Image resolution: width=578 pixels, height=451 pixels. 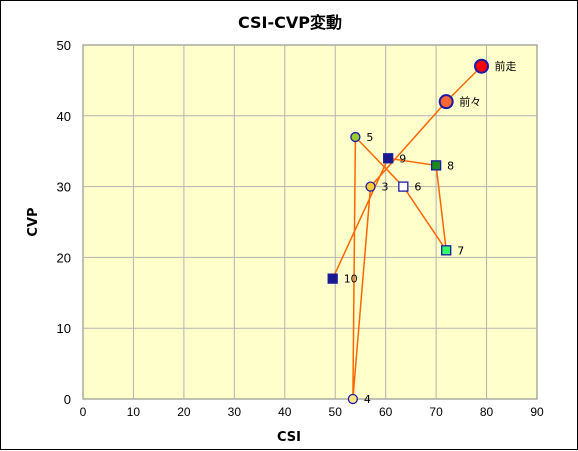 I want to click on x-tick-label: 50, so click(x=336, y=412).